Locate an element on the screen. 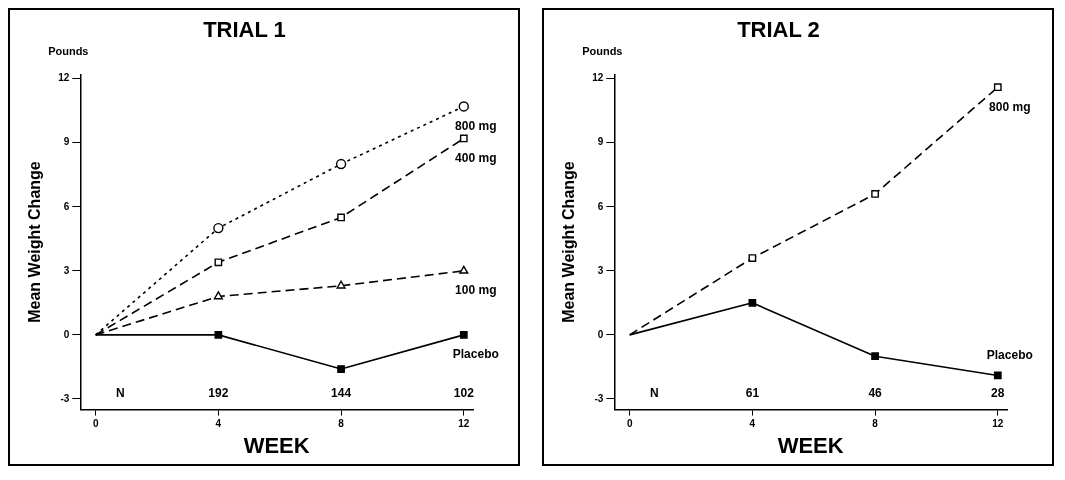 The height and width of the screenshot is (480, 1065). chart-title: TRIAL 1 is located at coordinates (244, 30).